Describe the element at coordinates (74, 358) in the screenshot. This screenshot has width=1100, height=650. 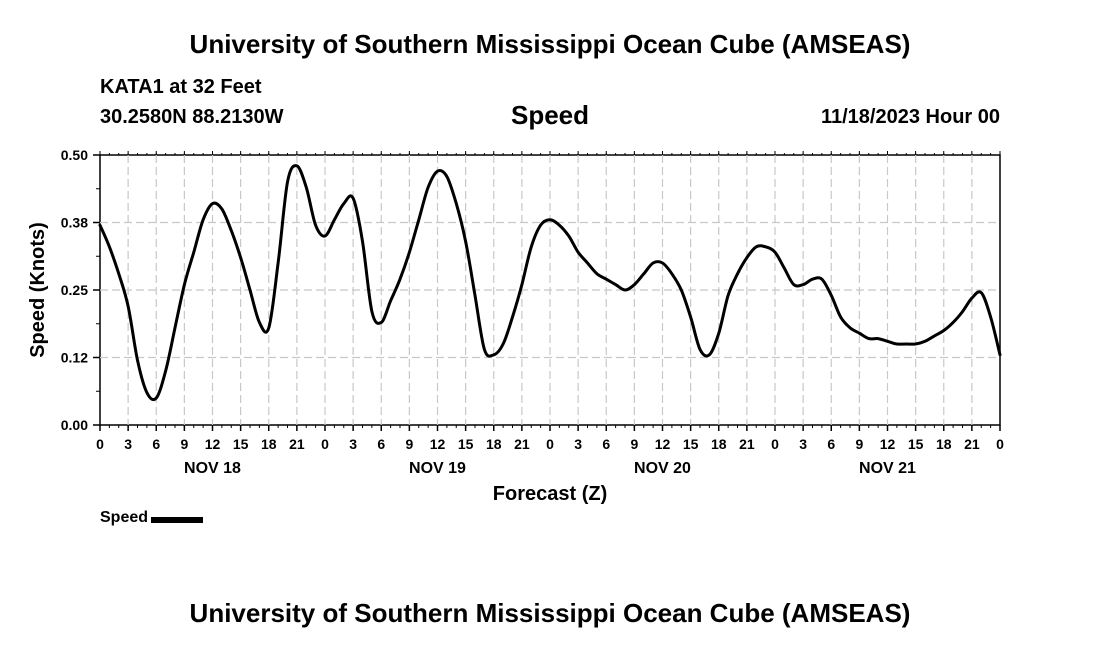
I see `y-tick-label: 0.12` at that location.